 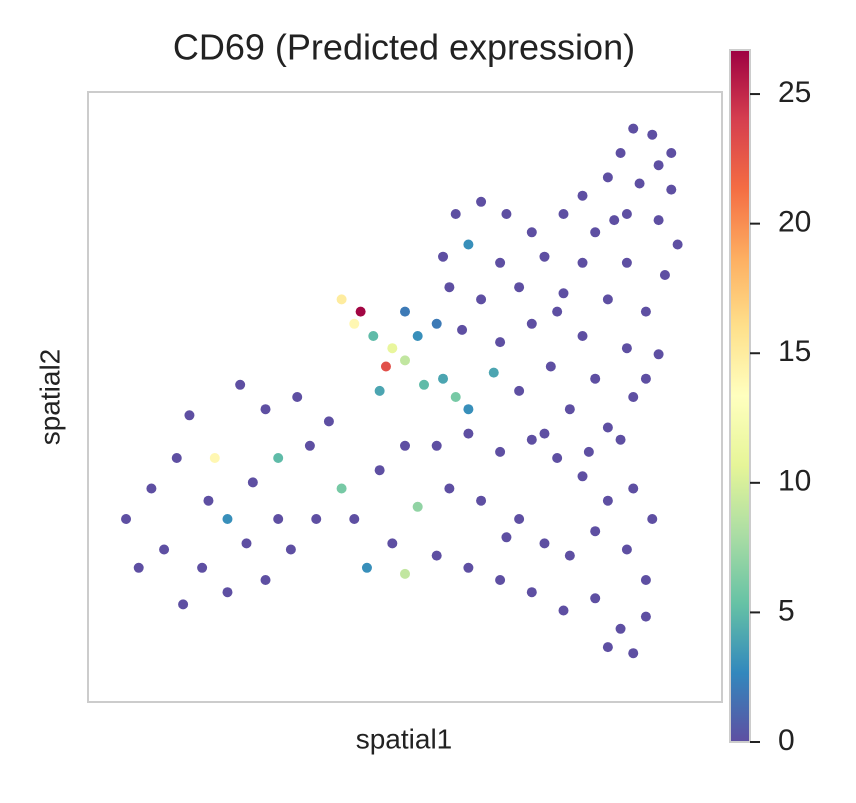 What do you see at coordinates (786, 610) in the screenshot?
I see `colorbar-tick-label: 5` at bounding box center [786, 610].